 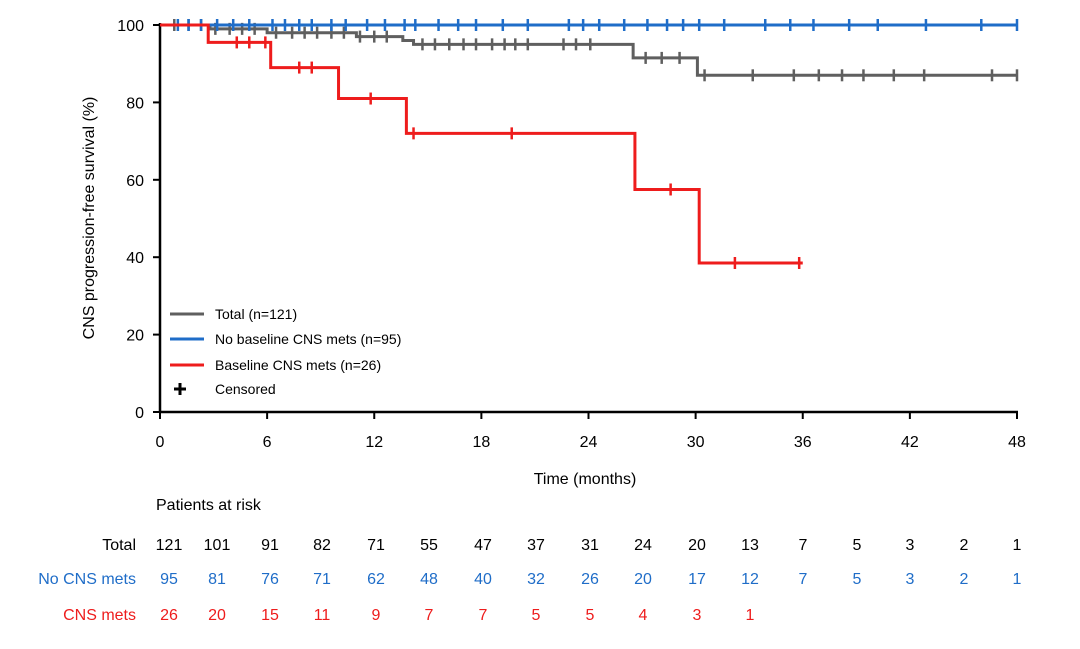 I want to click on x-tick-label: 18, so click(x=481, y=442).